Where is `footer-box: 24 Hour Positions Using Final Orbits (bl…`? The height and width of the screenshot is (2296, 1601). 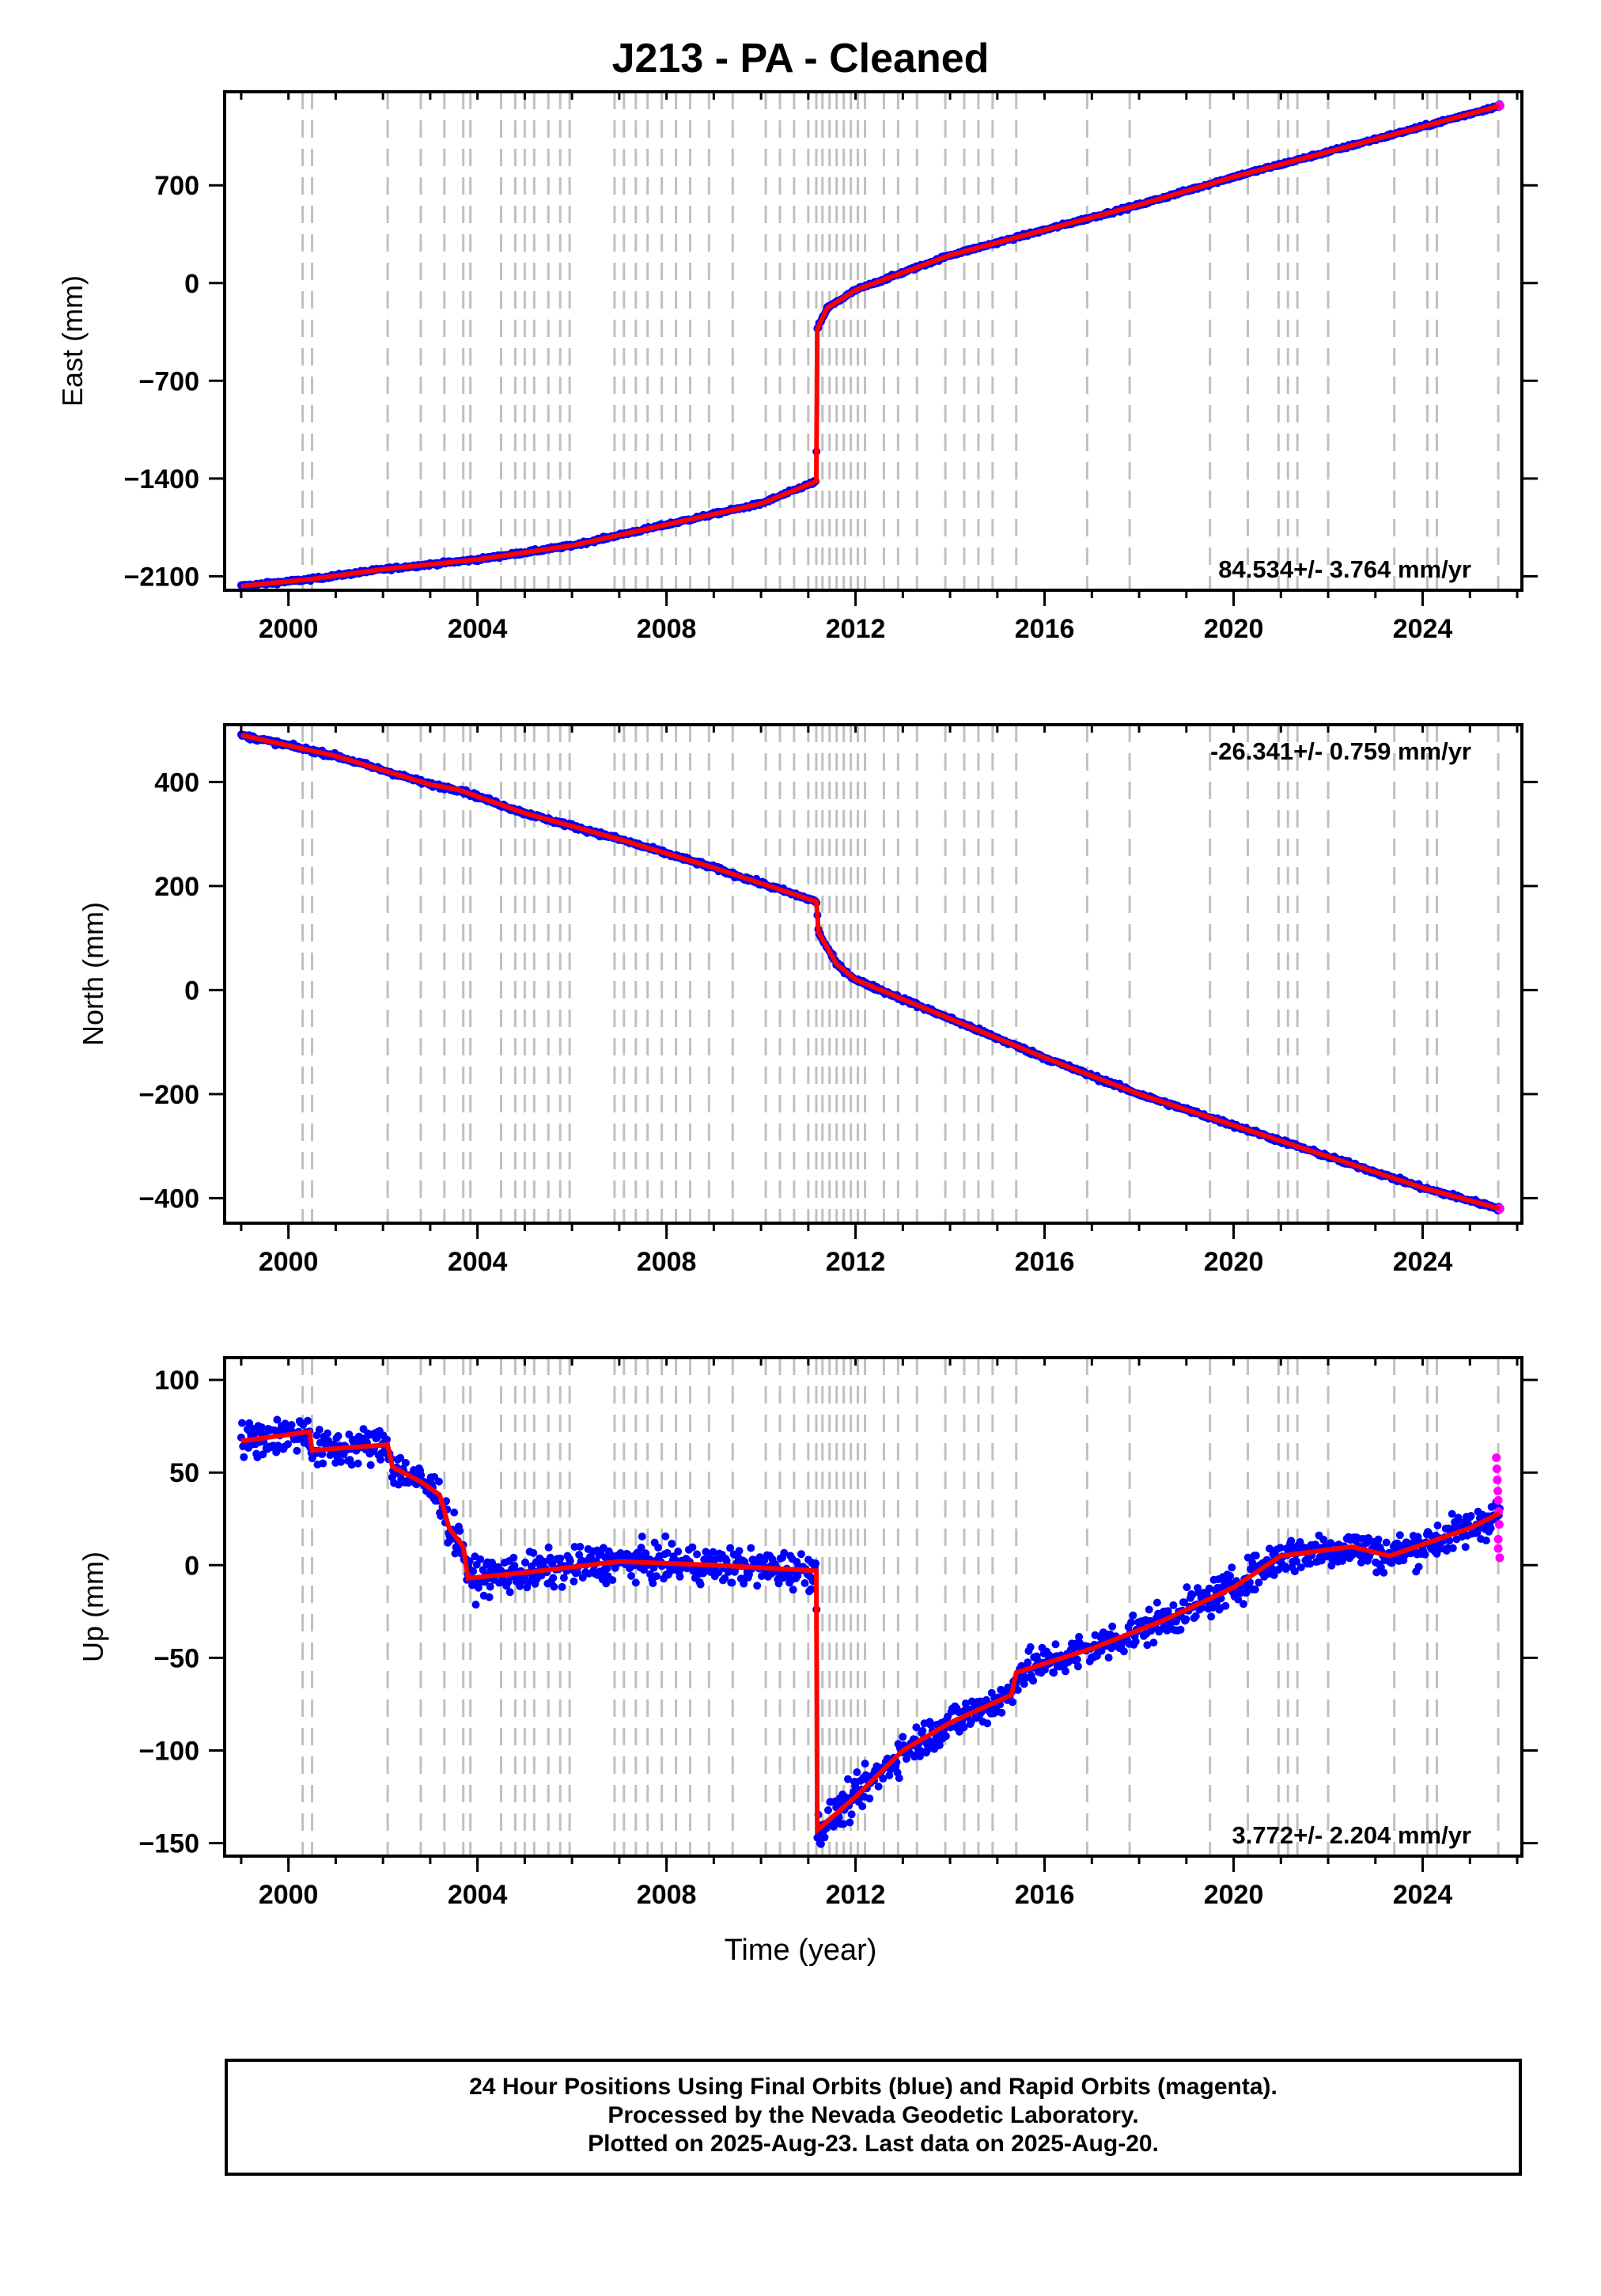 footer-box: 24 Hour Positions Using Final Orbits (bl… is located at coordinates (874, 2118).